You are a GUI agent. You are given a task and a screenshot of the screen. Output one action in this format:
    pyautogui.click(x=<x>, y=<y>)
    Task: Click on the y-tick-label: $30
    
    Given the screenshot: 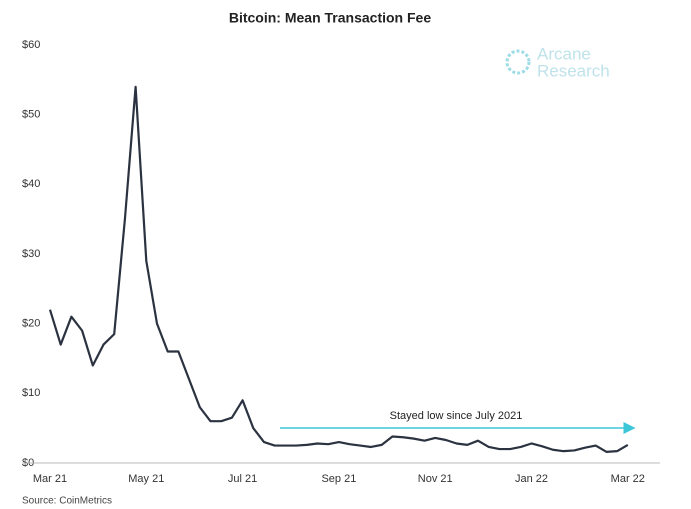 What is the action you would take?
    pyautogui.click(x=31, y=254)
    